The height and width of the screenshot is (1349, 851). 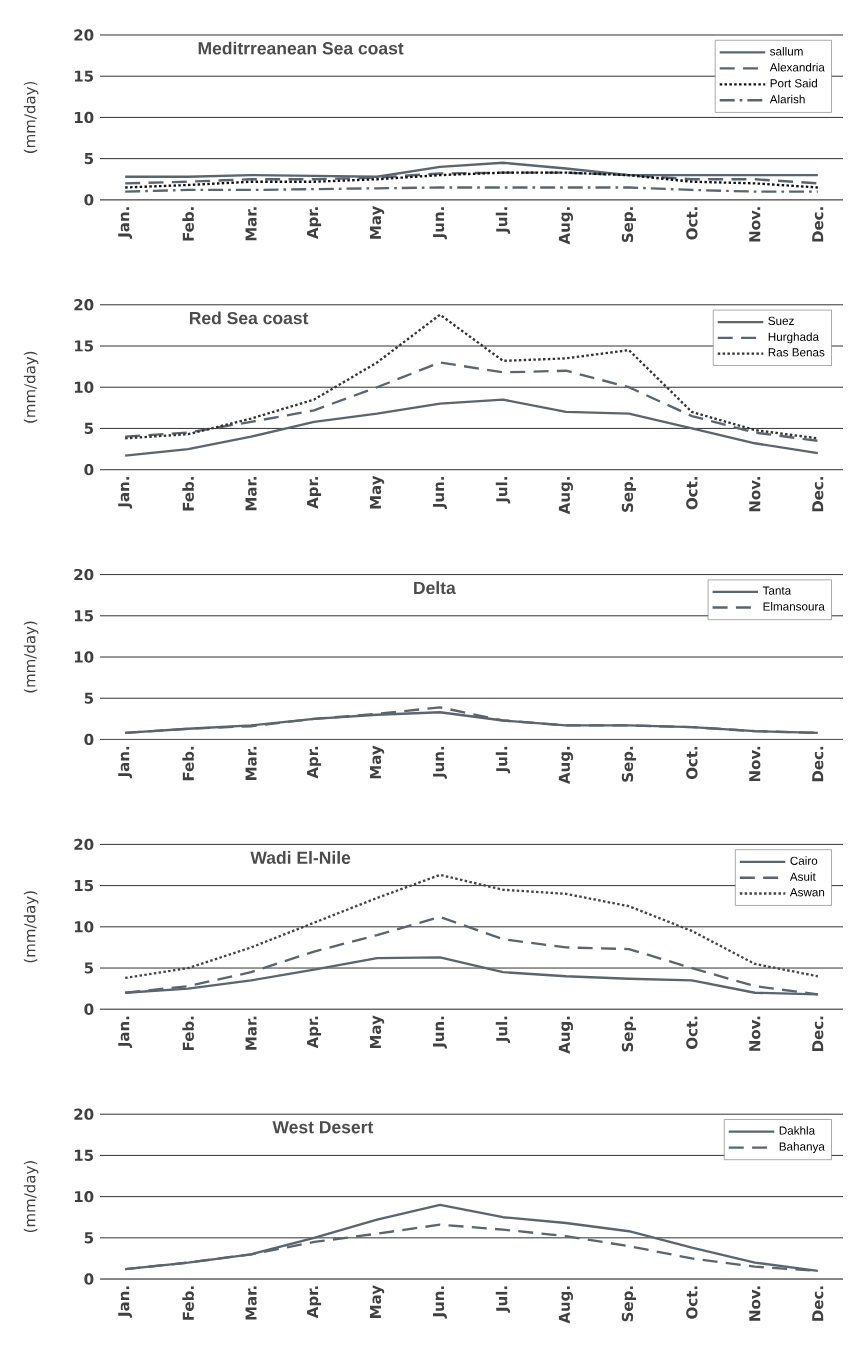 What do you see at coordinates (323, 1127) in the screenshot?
I see `chart-title: West Desert` at bounding box center [323, 1127].